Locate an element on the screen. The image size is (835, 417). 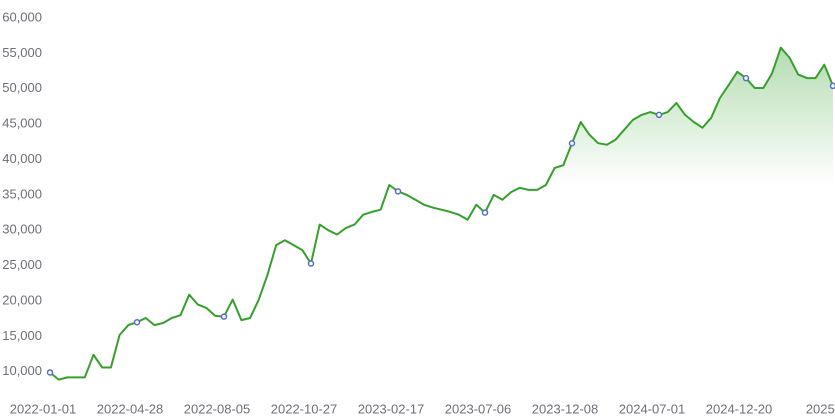
y-tick-label: 45,000 is located at coordinates (22, 123).